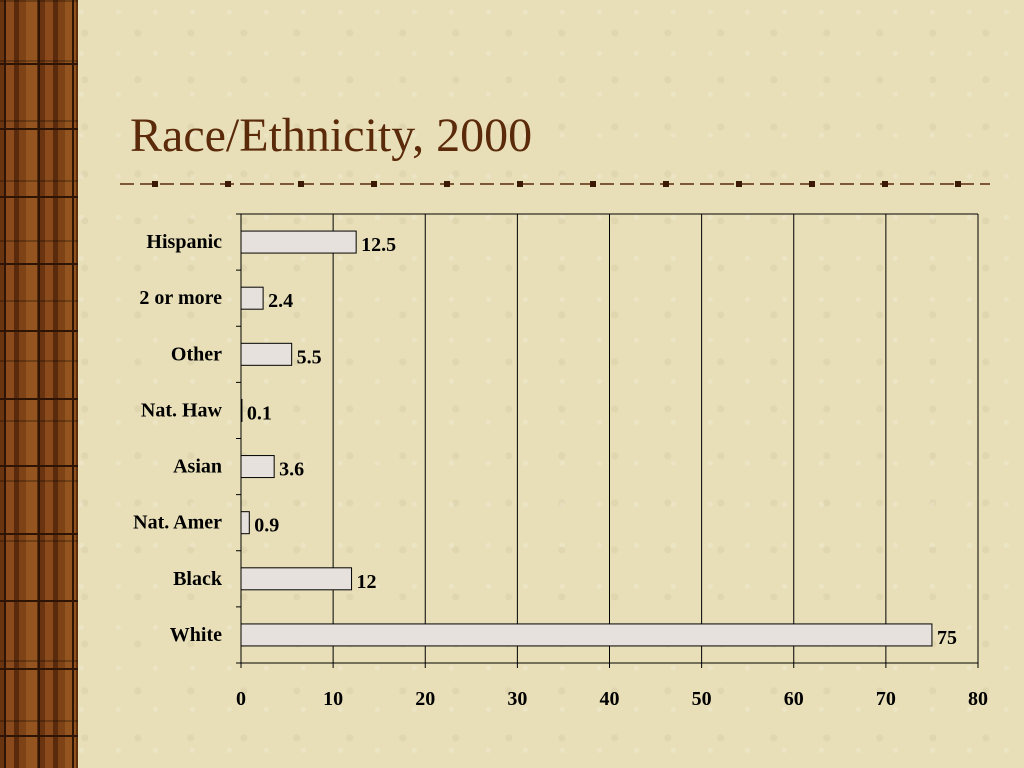  I want to click on category-label: Nat. Amer, so click(177, 523).